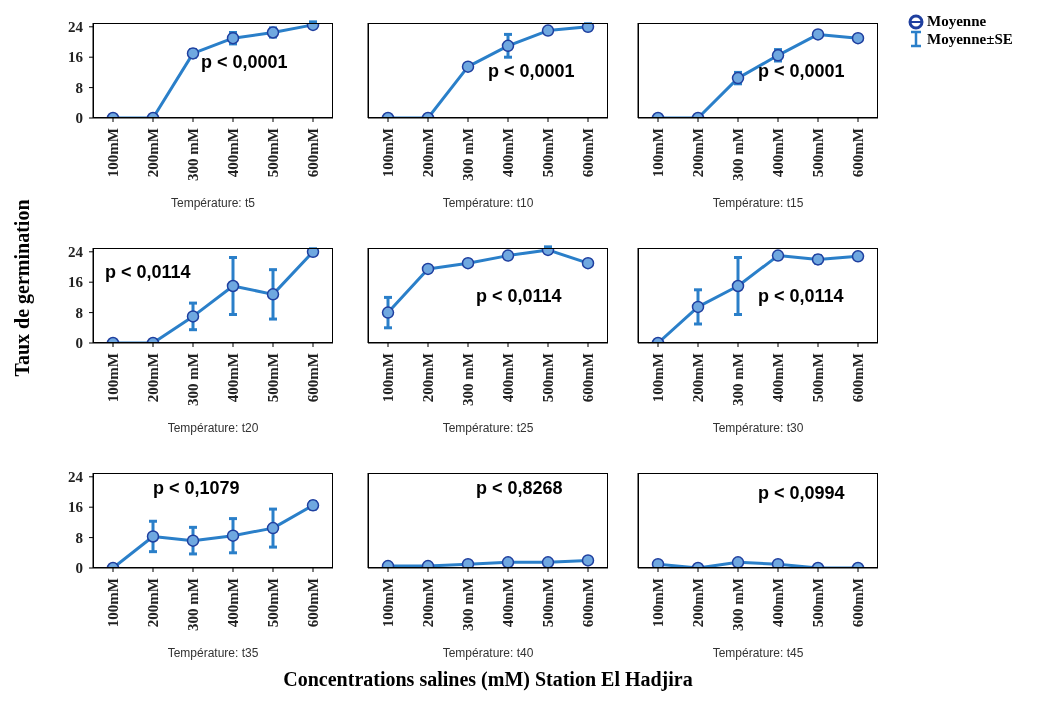 This screenshot has height=715, width=1044. I want to click on text: Température: t15, so click(758, 203).